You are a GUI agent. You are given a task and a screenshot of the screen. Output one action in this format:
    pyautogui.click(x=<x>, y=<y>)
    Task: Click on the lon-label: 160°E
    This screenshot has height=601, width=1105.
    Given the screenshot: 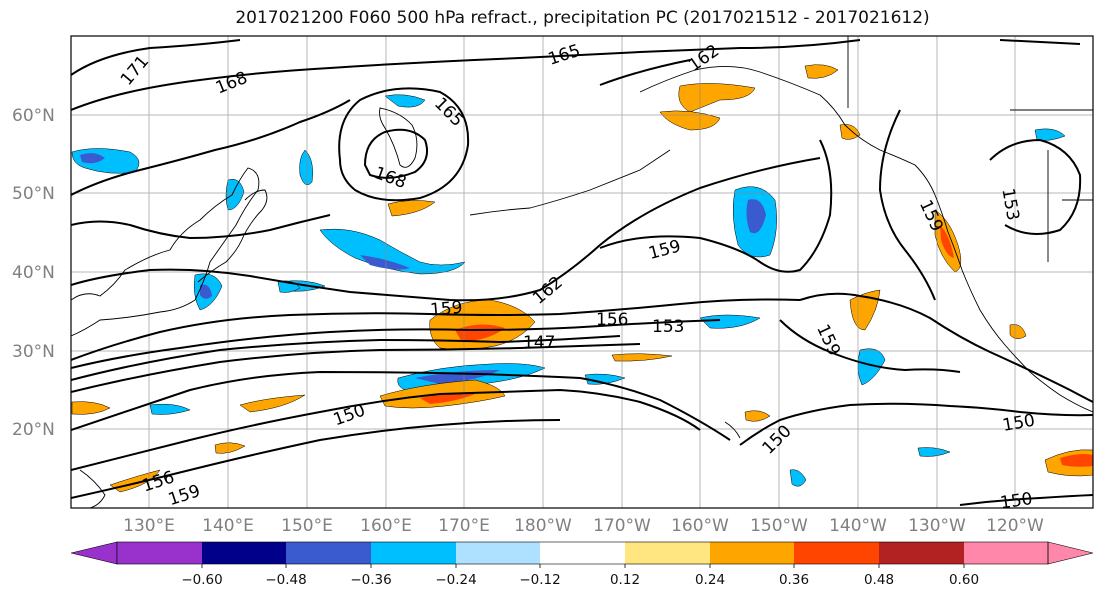 What is the action you would take?
    pyautogui.click(x=386, y=526)
    